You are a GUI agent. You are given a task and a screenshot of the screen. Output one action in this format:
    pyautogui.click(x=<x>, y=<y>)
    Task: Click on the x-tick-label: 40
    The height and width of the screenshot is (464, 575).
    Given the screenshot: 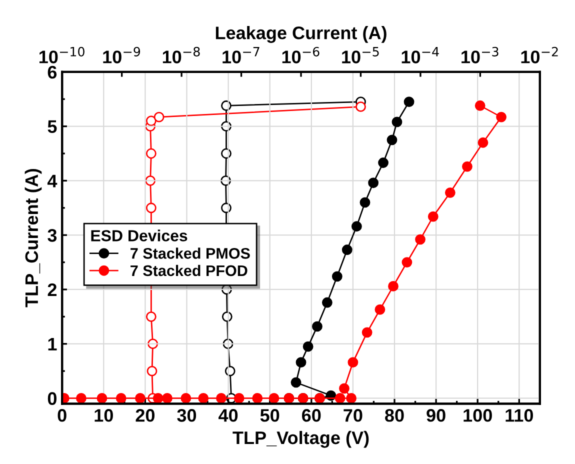 What is the action you would take?
    pyautogui.click(x=228, y=415)
    